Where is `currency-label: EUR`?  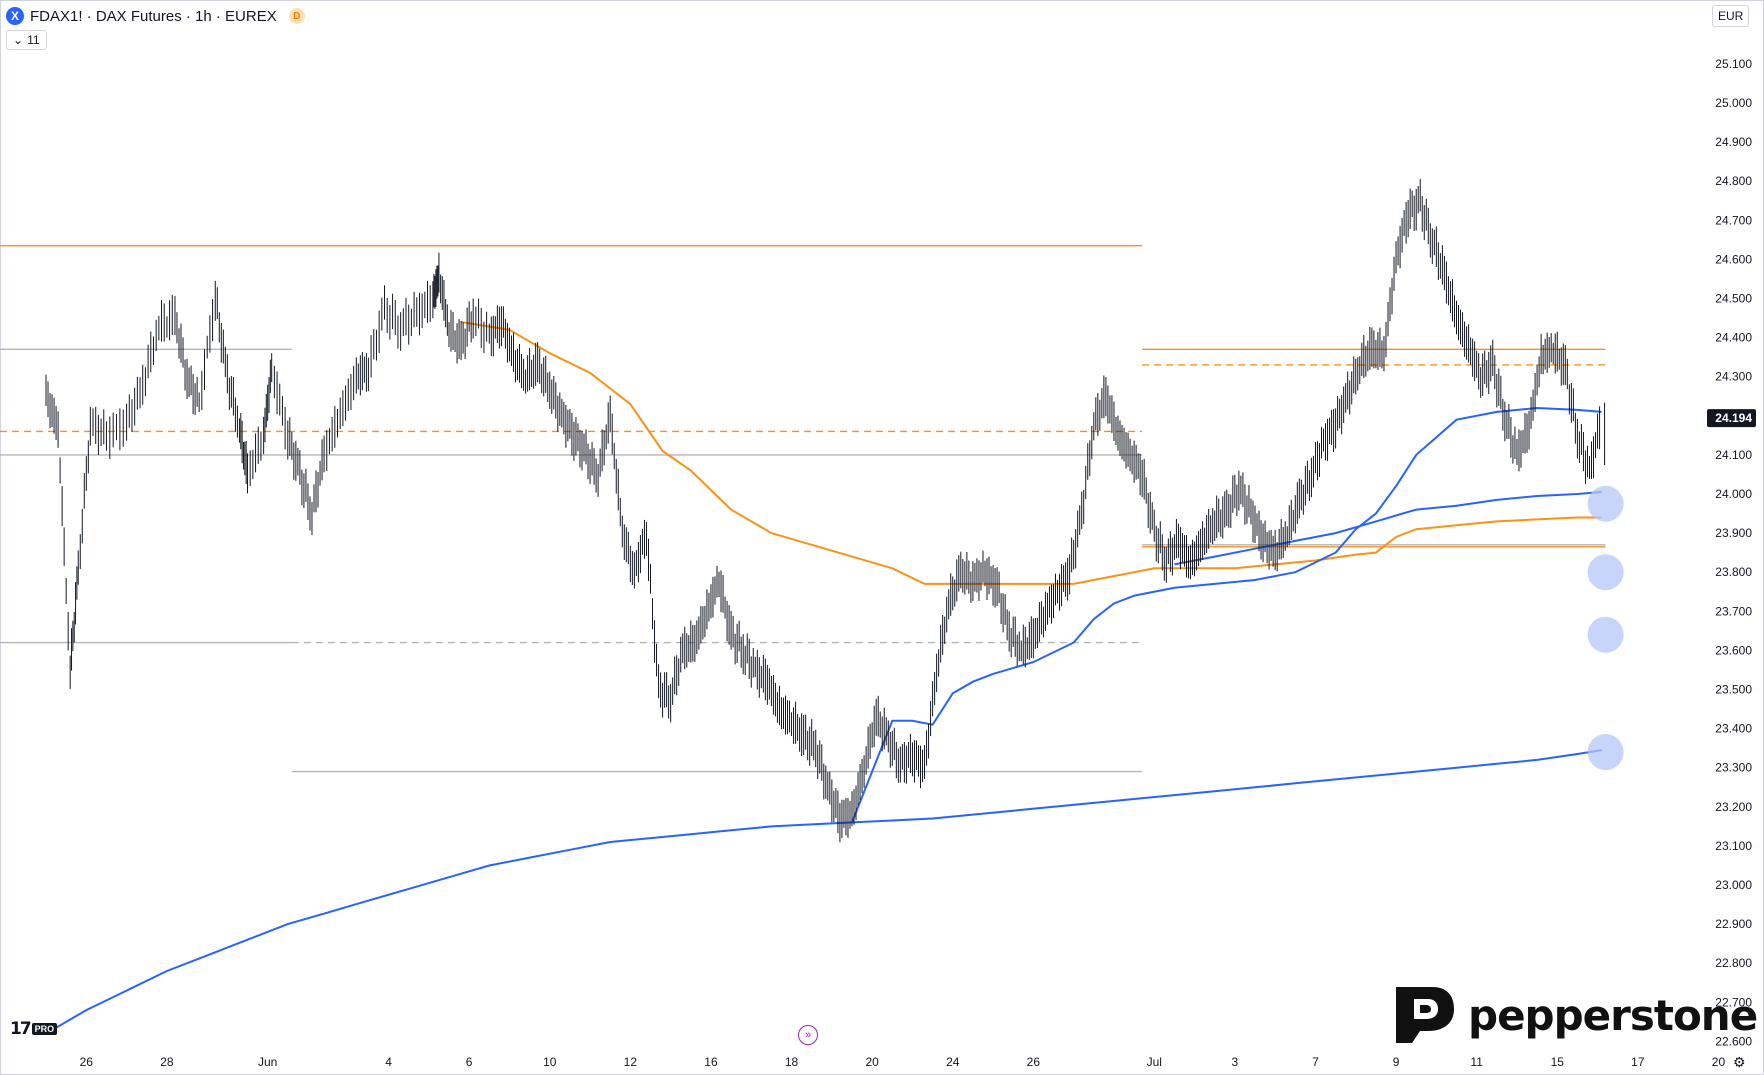 currency-label: EUR is located at coordinates (1731, 16).